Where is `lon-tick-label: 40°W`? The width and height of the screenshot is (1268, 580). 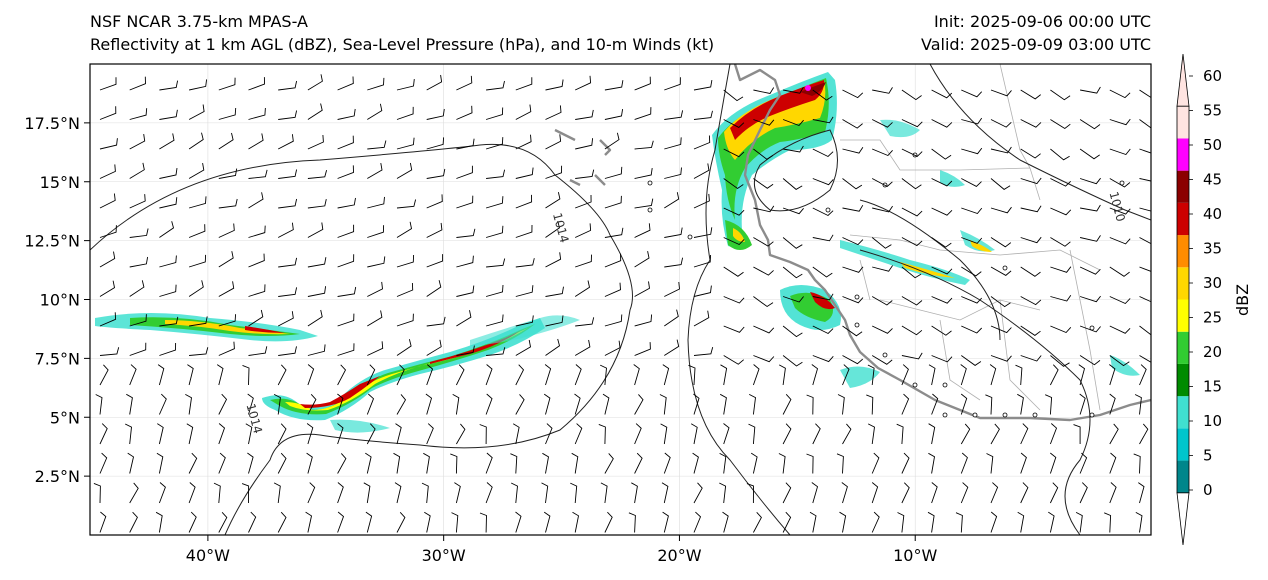
lon-tick-label: 40°W is located at coordinates (208, 555).